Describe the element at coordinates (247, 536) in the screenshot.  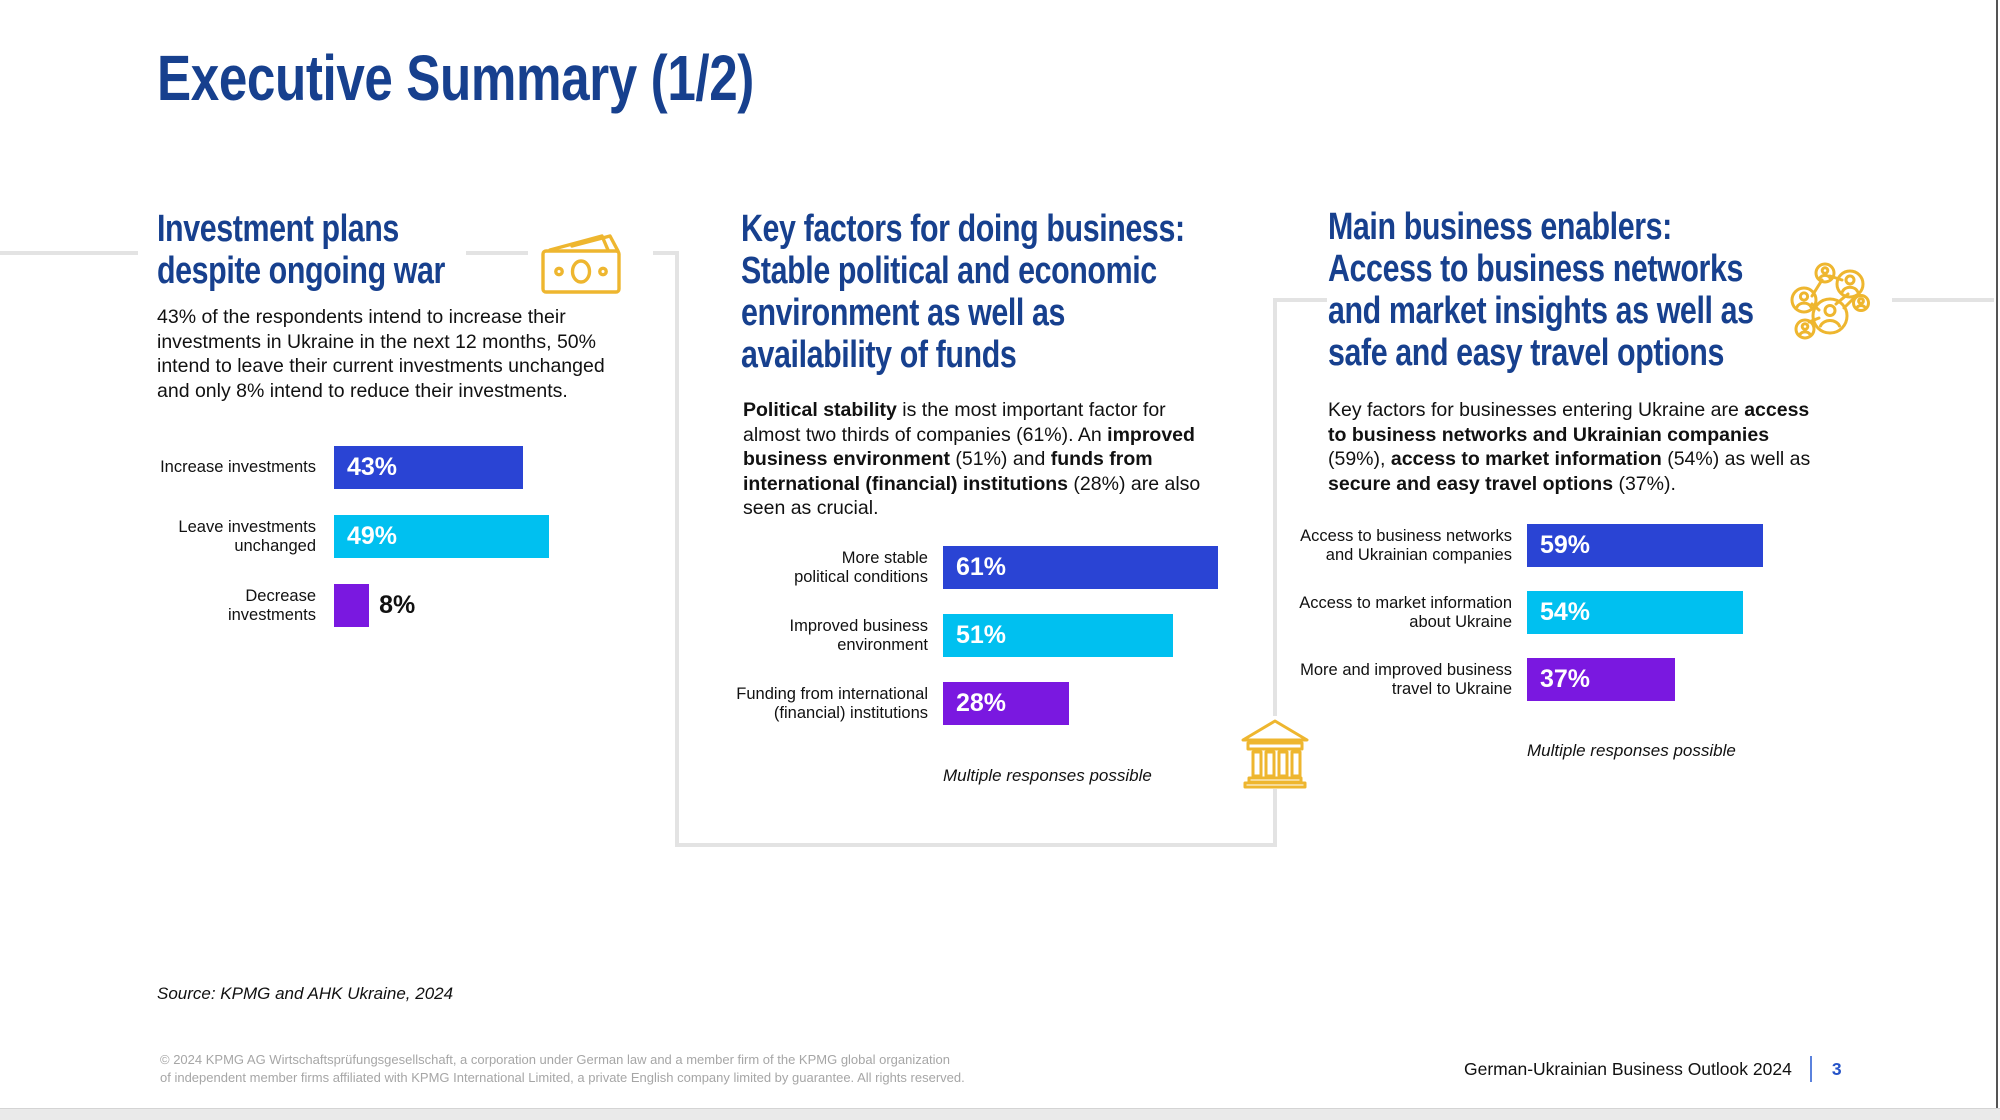
I see `bar-label: Leave investments unchanged` at that location.